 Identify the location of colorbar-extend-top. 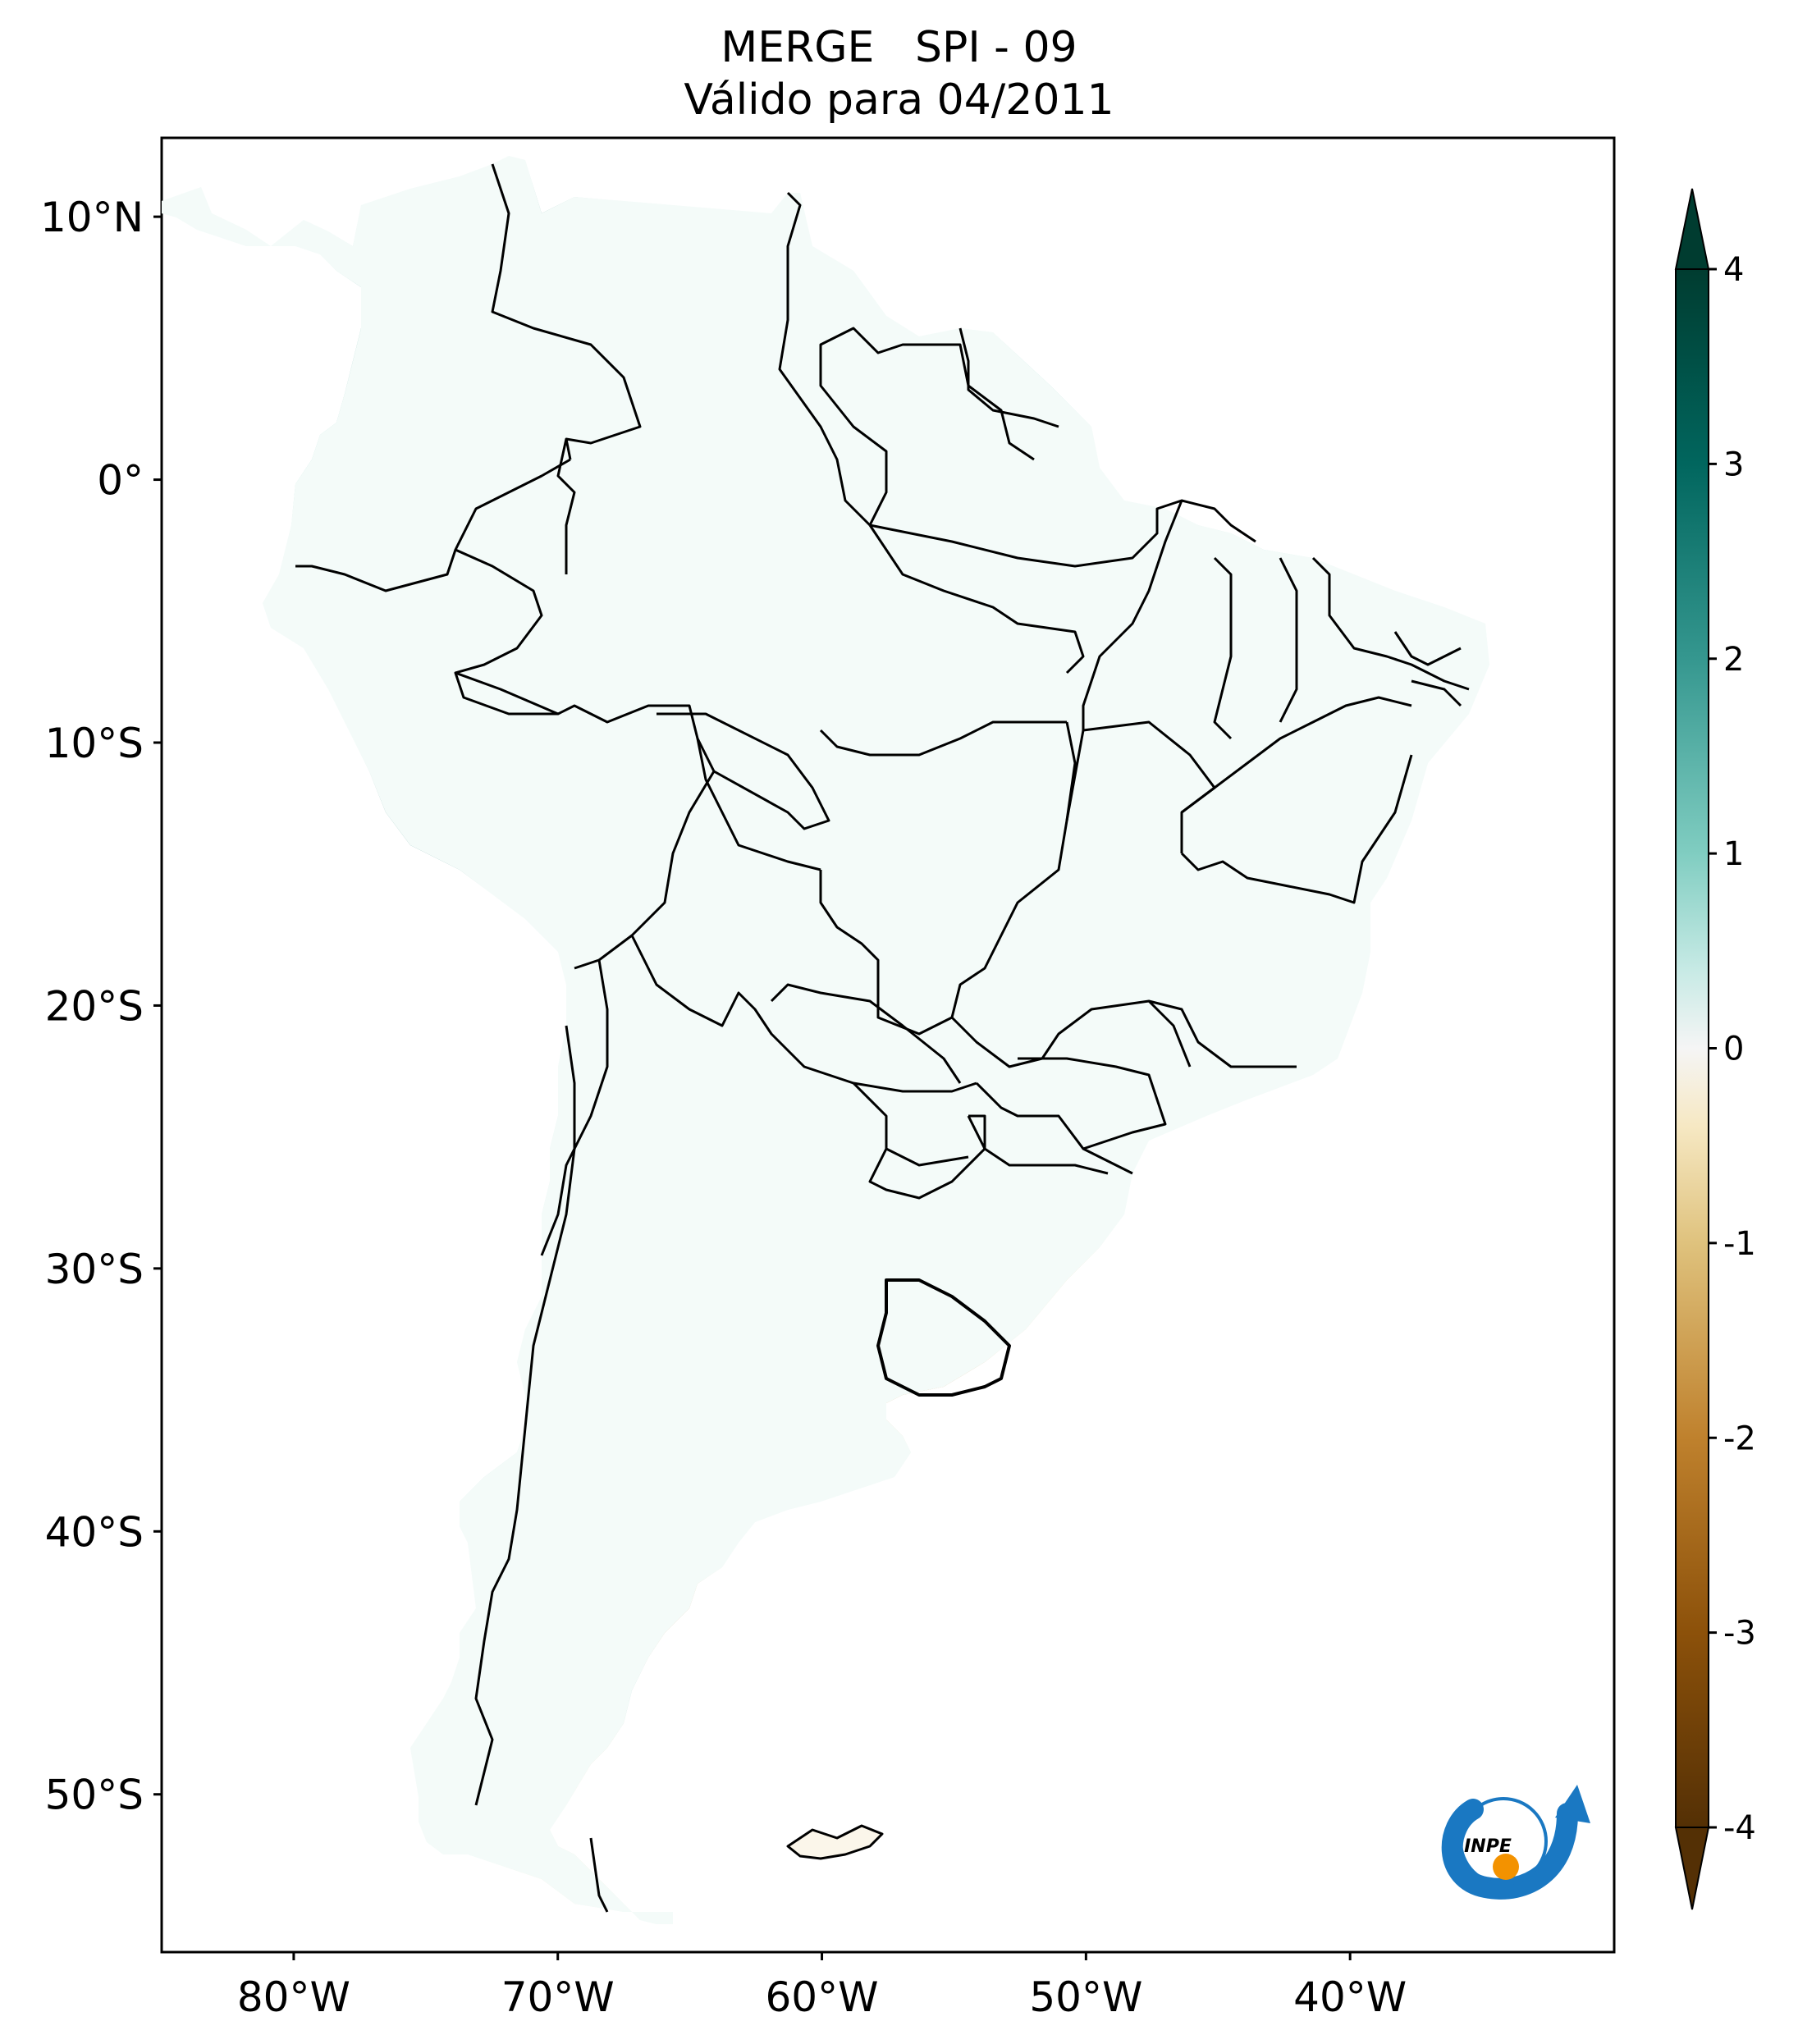
(1692, 229).